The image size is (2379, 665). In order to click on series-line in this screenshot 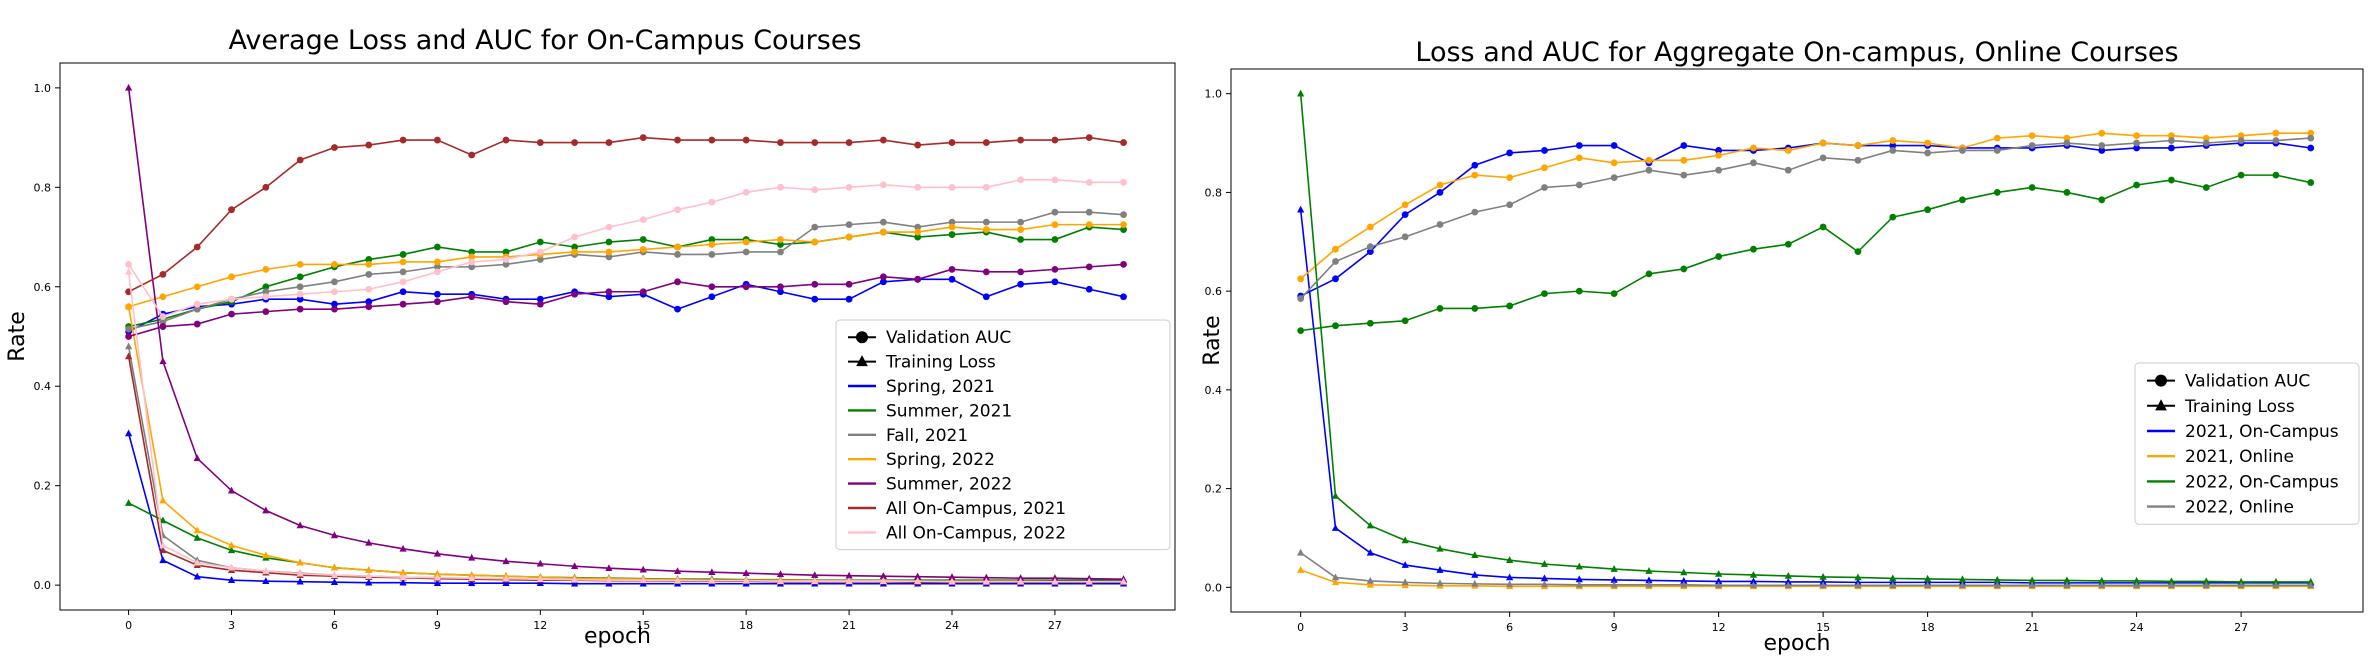, I will do `click(626, 300)`.